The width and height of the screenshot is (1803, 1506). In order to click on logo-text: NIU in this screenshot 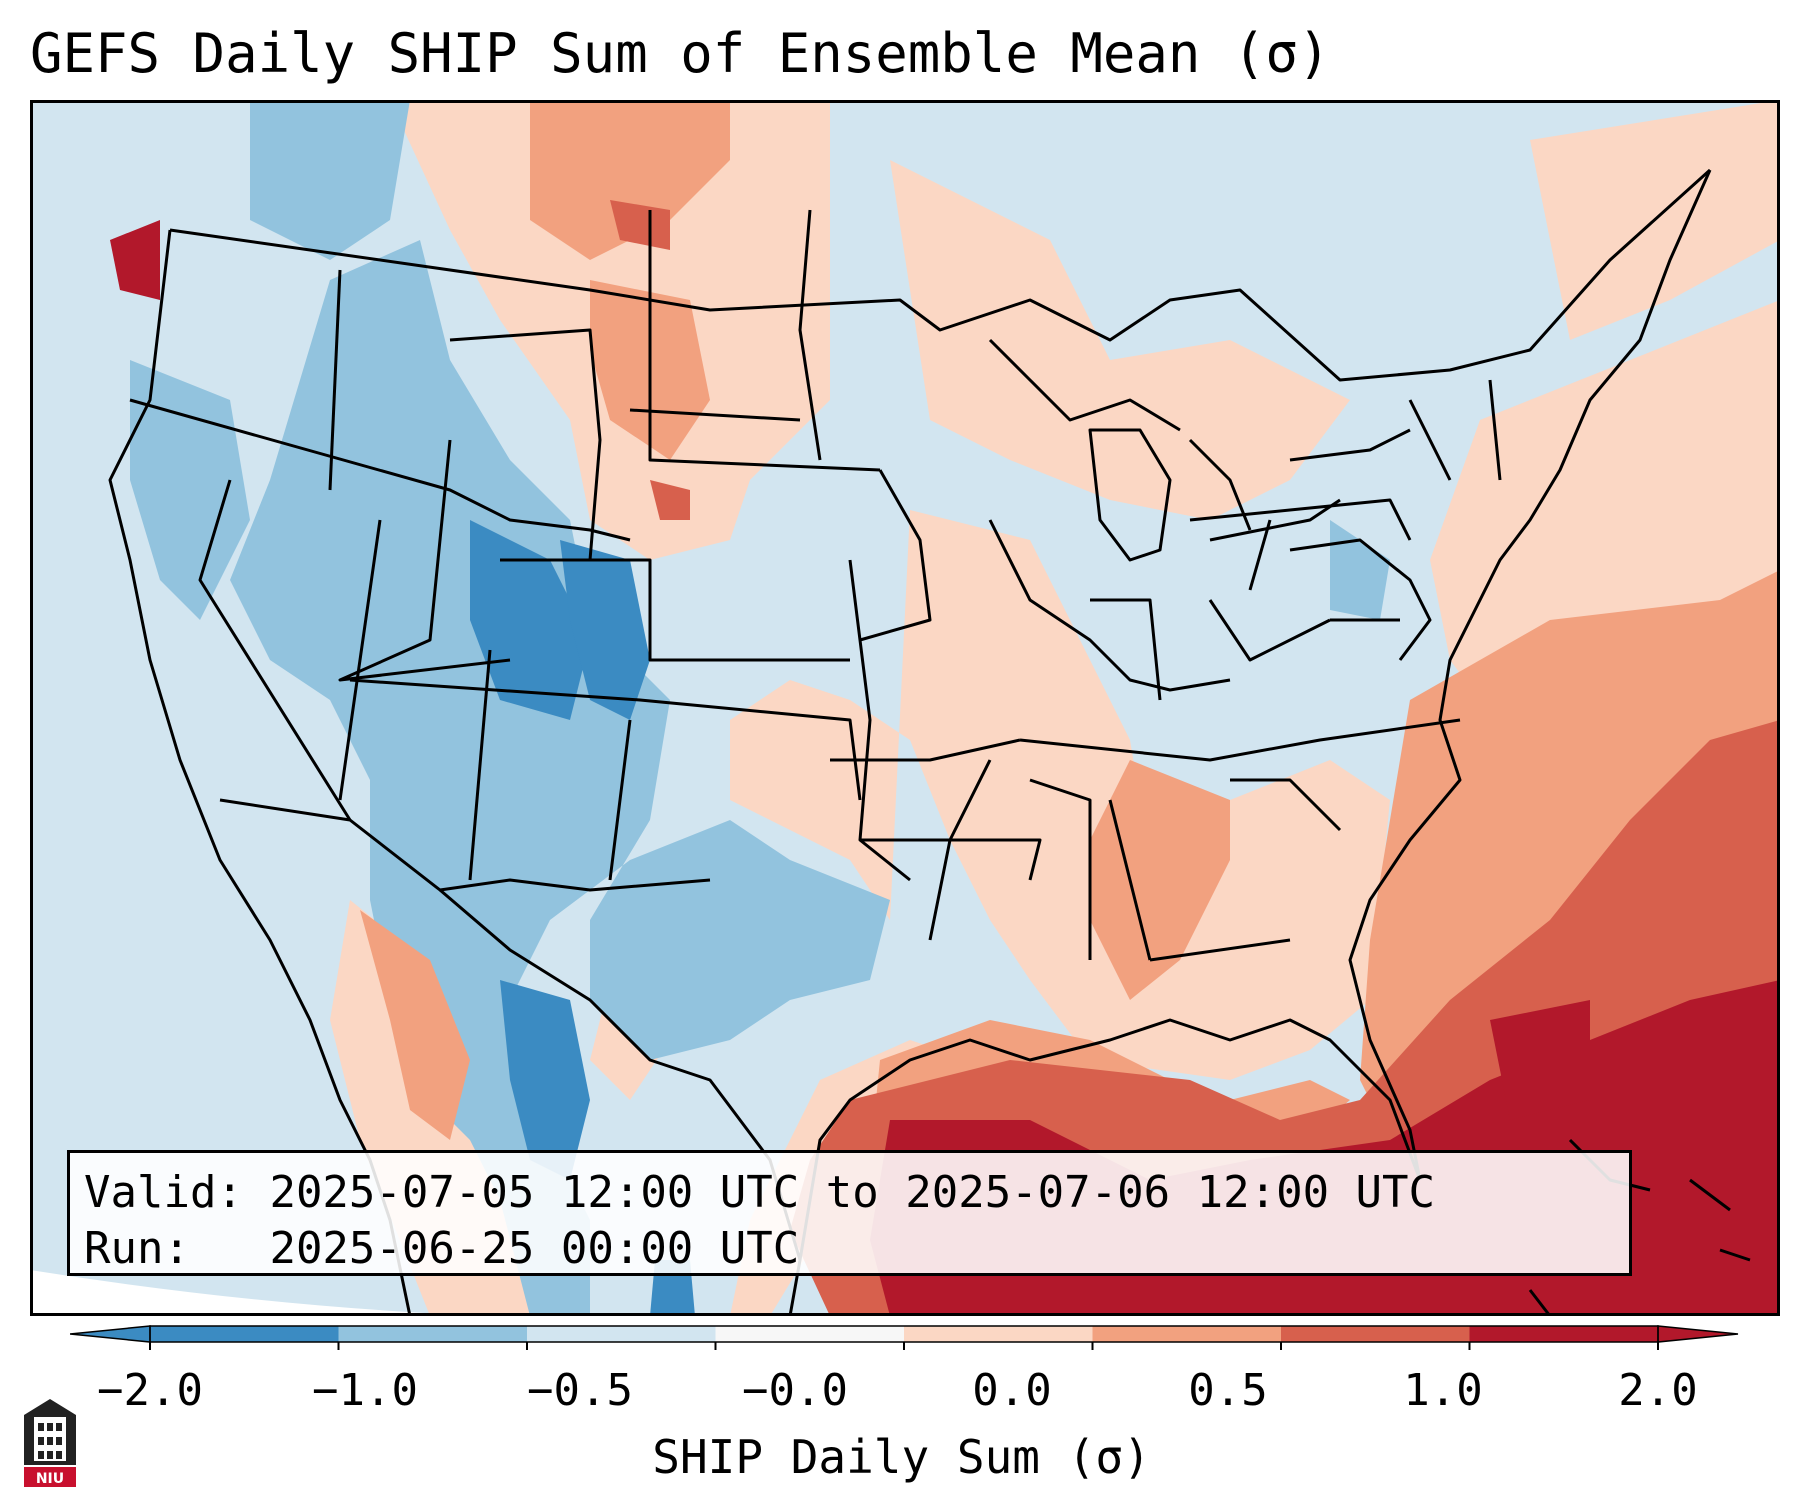, I will do `click(50, 1479)`.